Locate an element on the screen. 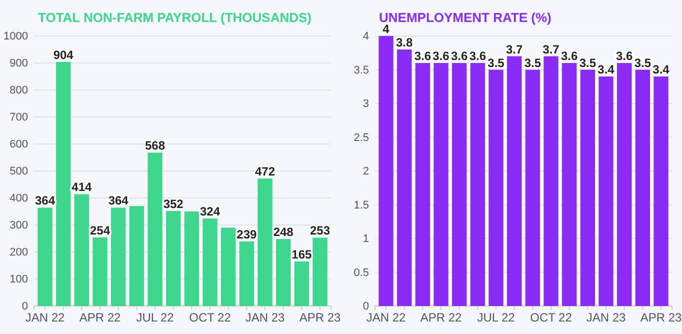 This screenshot has width=682, height=334. y-tick-label: 100 is located at coordinates (19, 280).